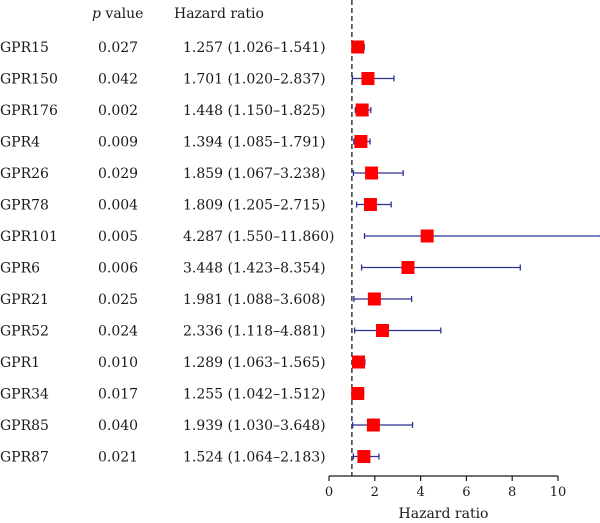 The width and height of the screenshot is (600, 523). I want to click on hazard-ratio-text: 1.701 (1.020–2.837), so click(254, 80).